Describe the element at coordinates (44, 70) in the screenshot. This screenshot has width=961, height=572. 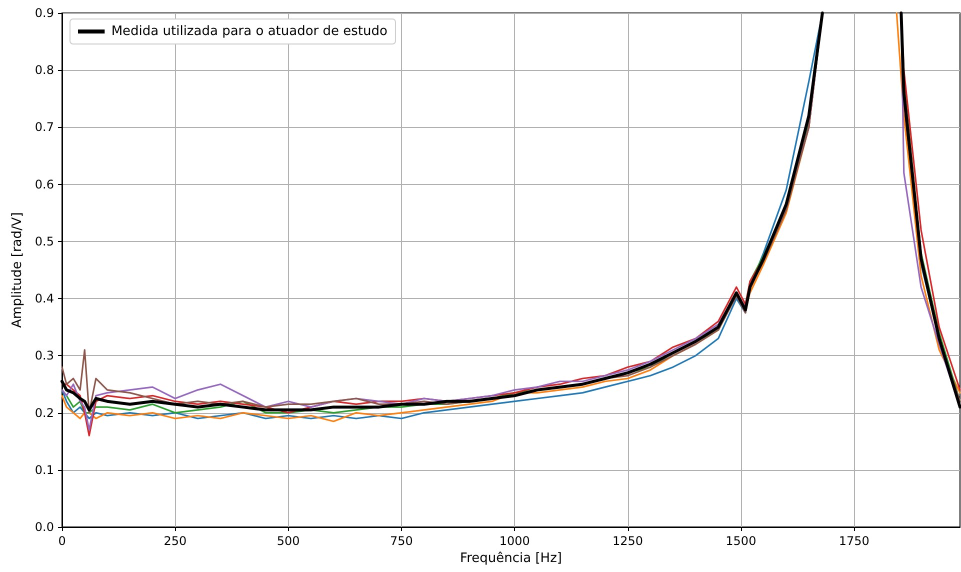
I see `y-tick-label: 0.8` at that location.